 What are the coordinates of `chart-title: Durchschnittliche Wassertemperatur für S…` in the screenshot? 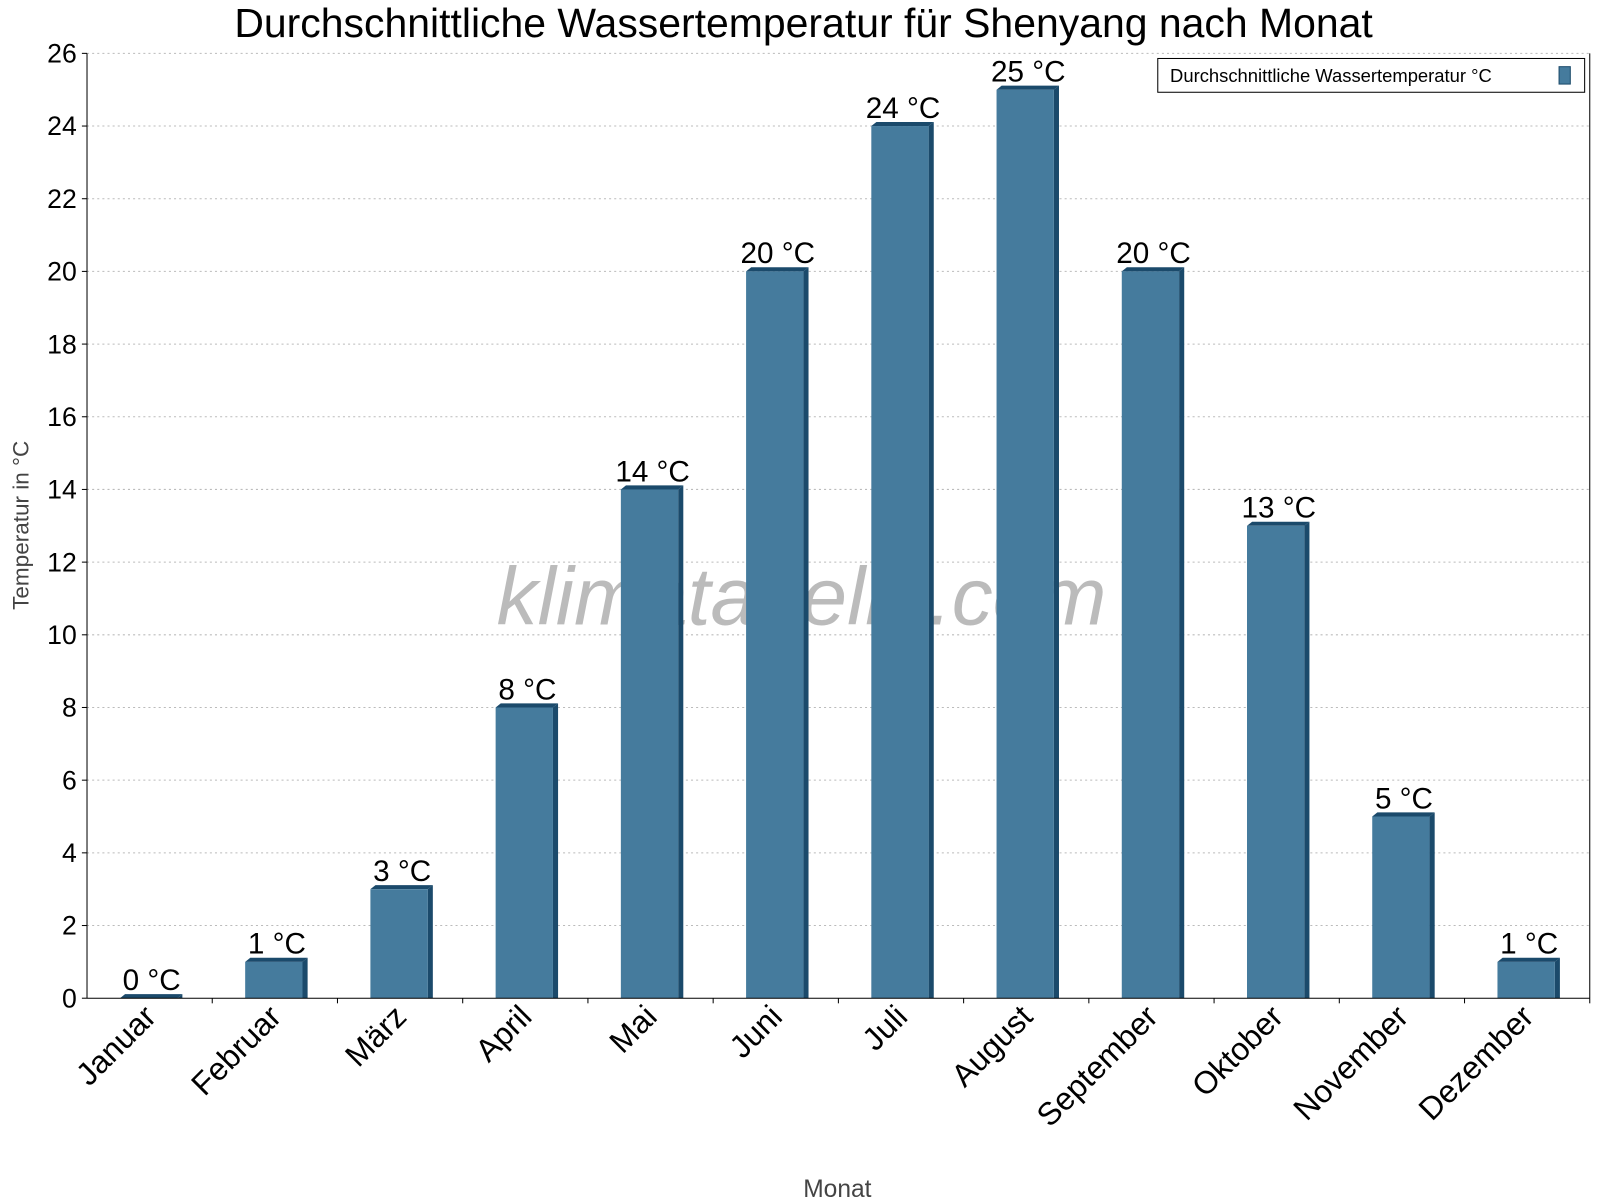 It's located at (803, 23).